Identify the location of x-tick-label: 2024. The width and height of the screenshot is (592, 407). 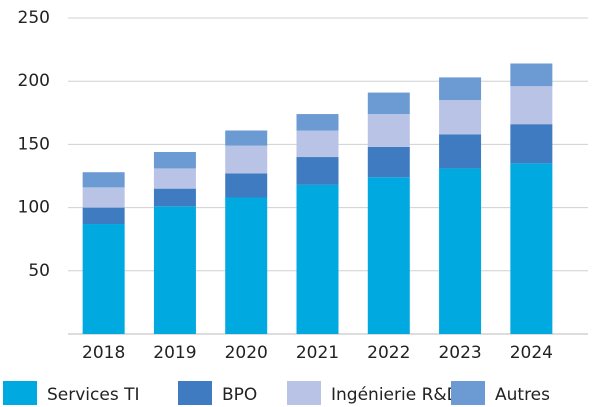
(531, 353).